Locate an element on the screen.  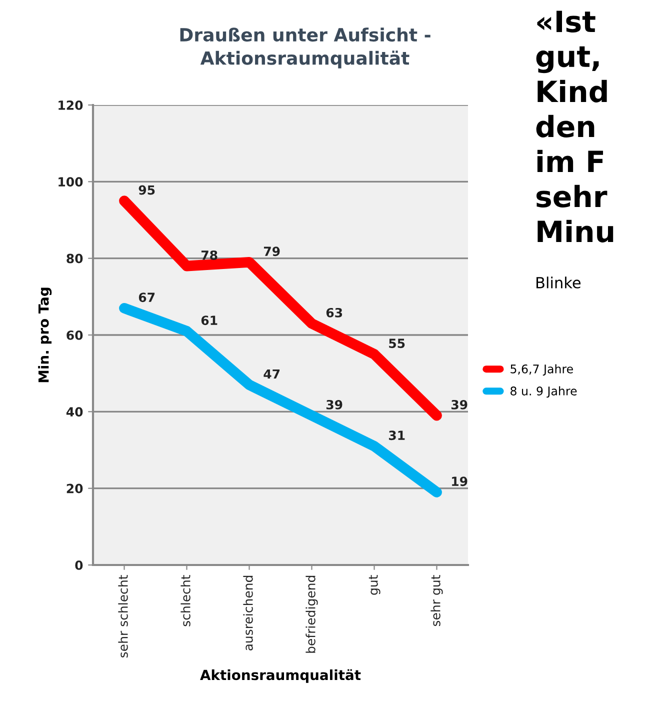
data-label: 55 is located at coordinates (397, 343).